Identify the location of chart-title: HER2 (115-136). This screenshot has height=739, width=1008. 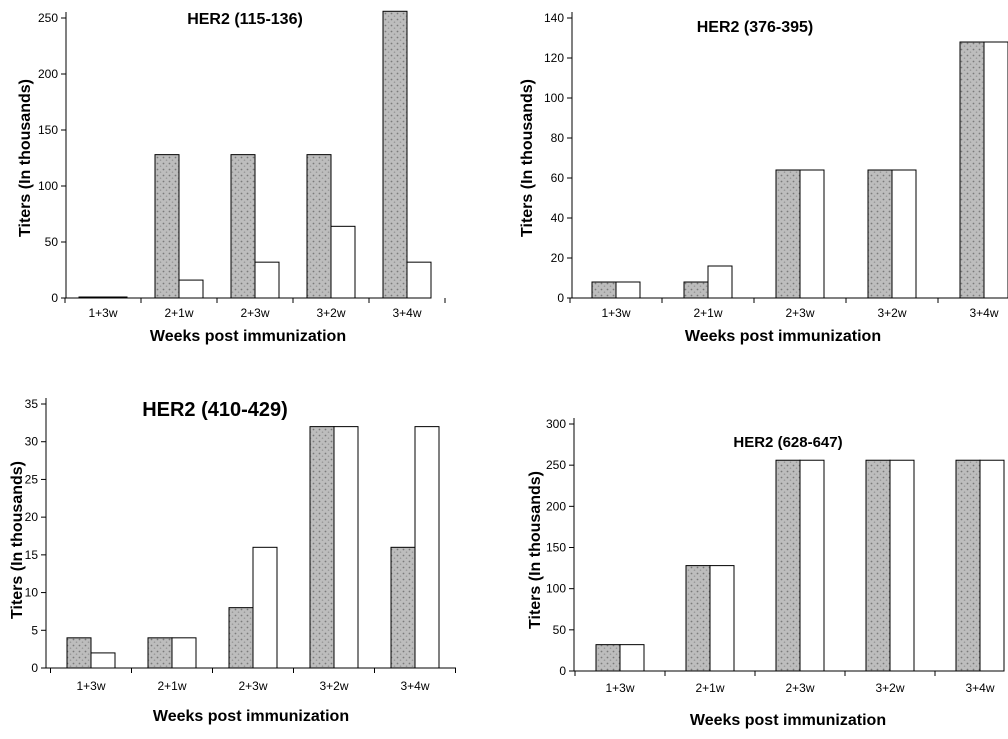
(245, 19).